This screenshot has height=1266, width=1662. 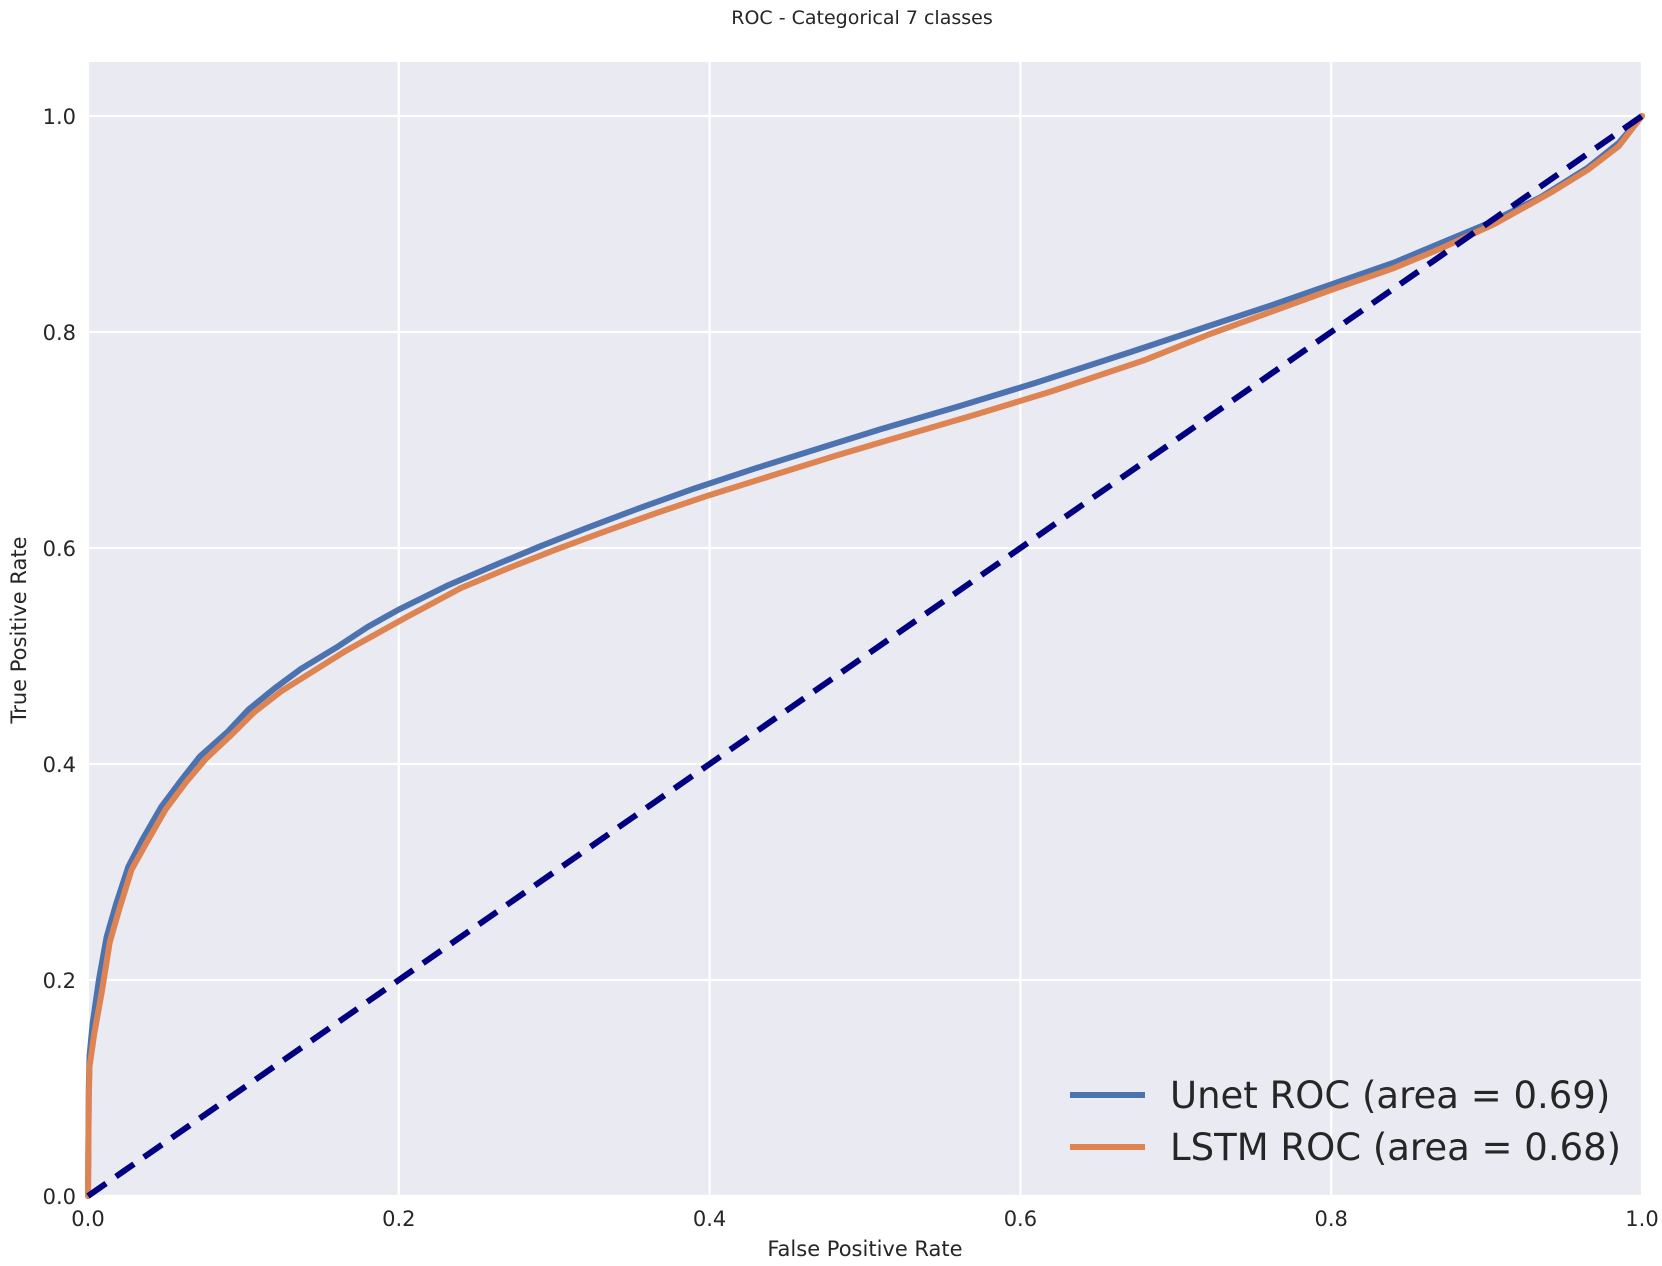 I want to click on y-axis-label: True Positive Rate, so click(x=19, y=630).